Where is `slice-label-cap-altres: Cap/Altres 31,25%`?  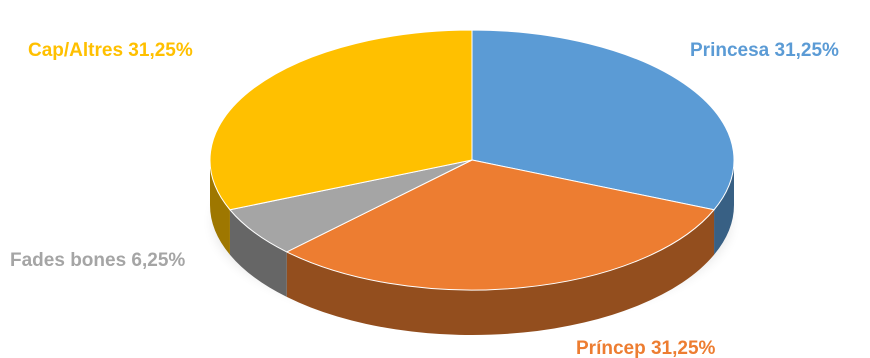 slice-label-cap-altres: Cap/Altres 31,25% is located at coordinates (110, 50).